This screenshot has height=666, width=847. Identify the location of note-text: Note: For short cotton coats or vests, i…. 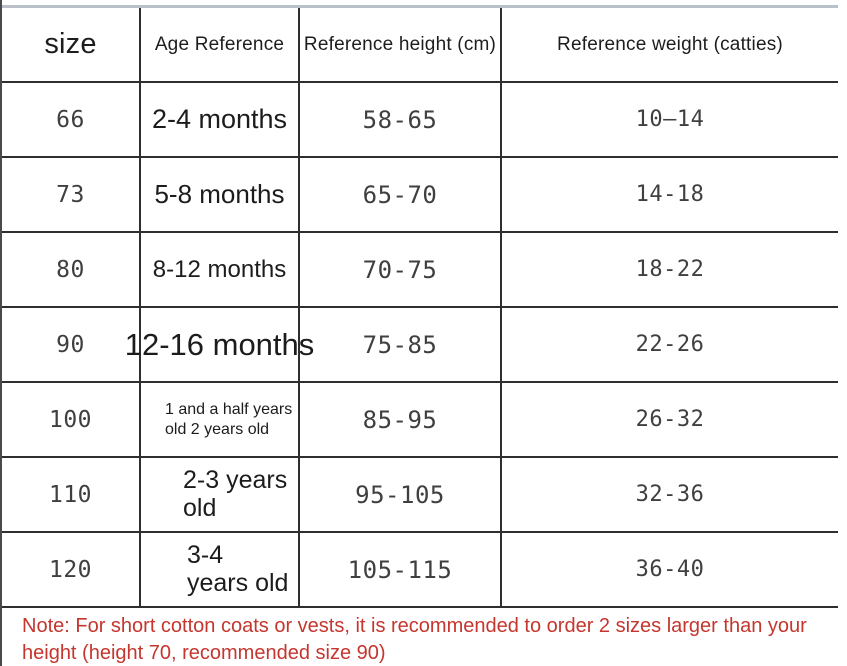
(414, 639).